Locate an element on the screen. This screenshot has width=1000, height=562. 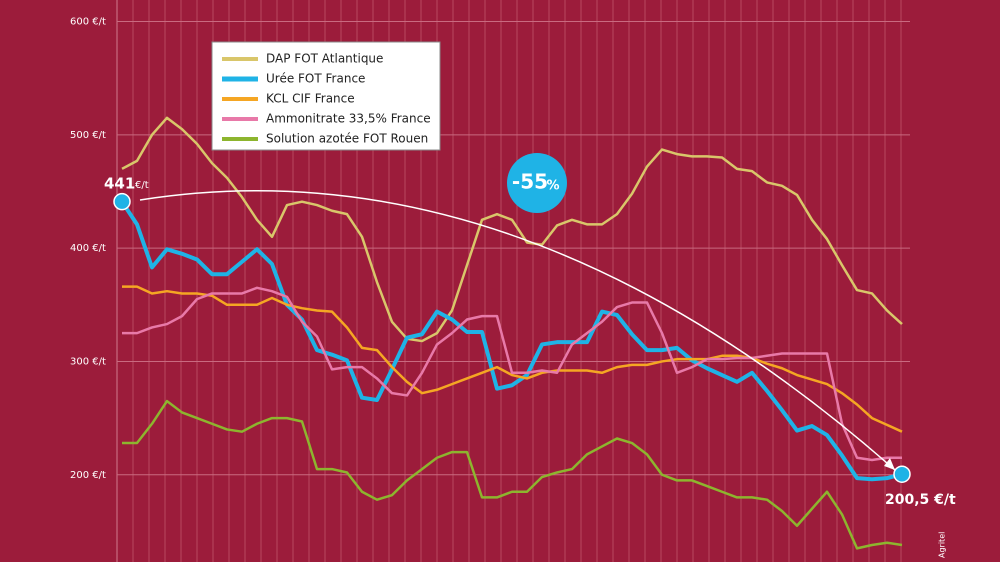
legend-label: Ammonitrate 33,5% France is located at coordinates (348, 119).